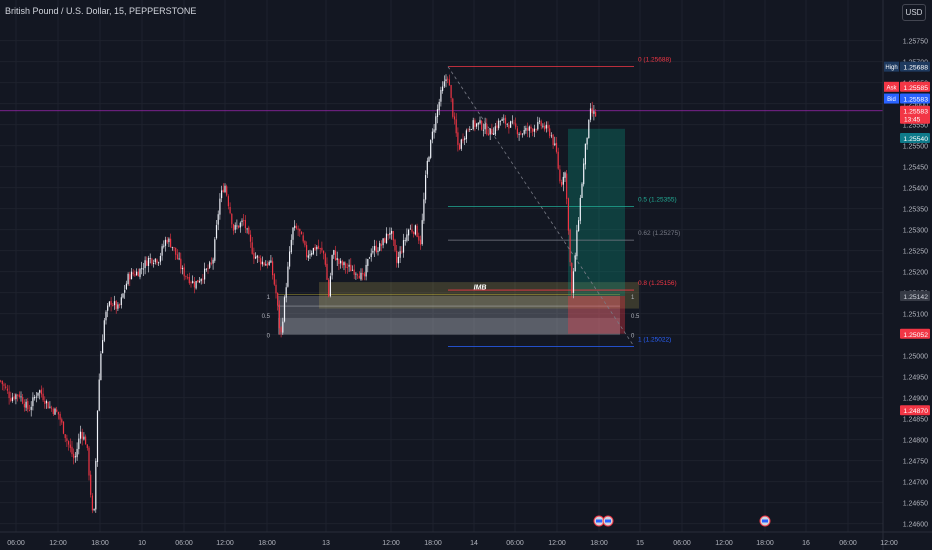  I want to click on box-label: 0.5, so click(635, 317).